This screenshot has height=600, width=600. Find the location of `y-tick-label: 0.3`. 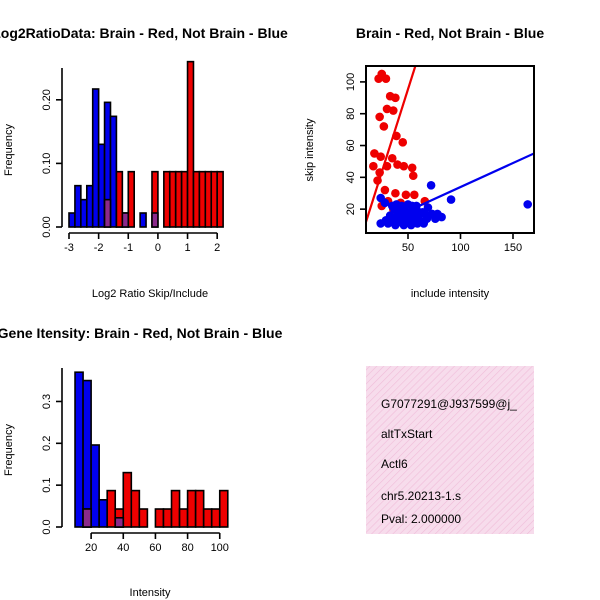

y-tick-label: 0.3 is located at coordinates (47, 401).